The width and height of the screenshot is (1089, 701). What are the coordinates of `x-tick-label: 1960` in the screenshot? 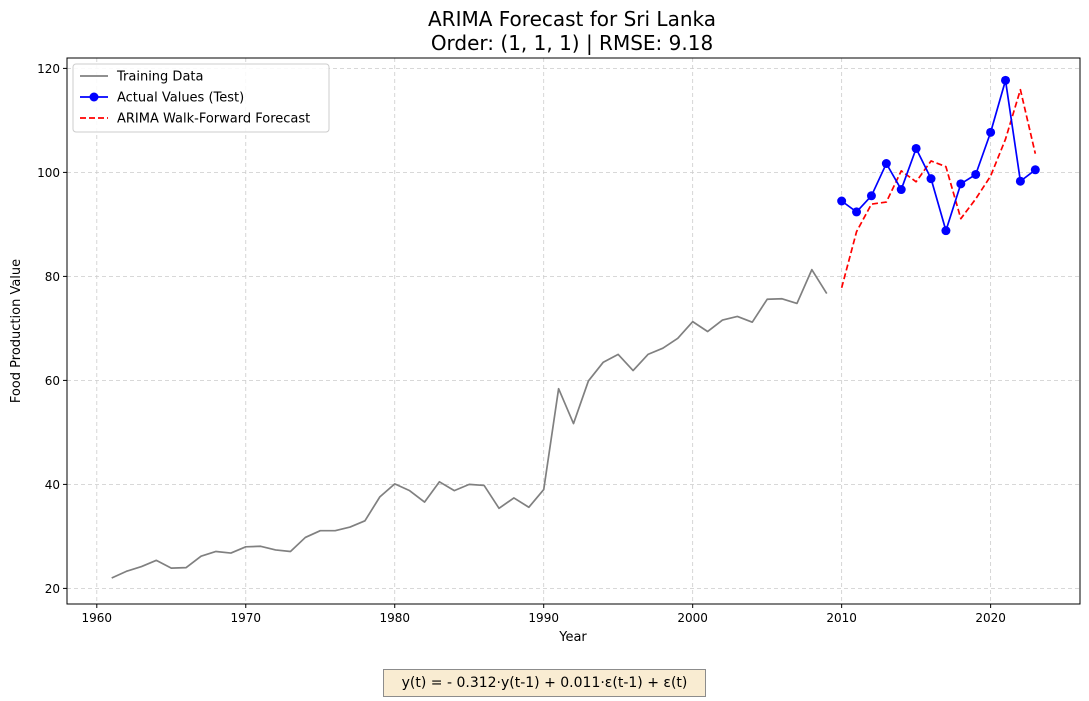 It's located at (97, 618).